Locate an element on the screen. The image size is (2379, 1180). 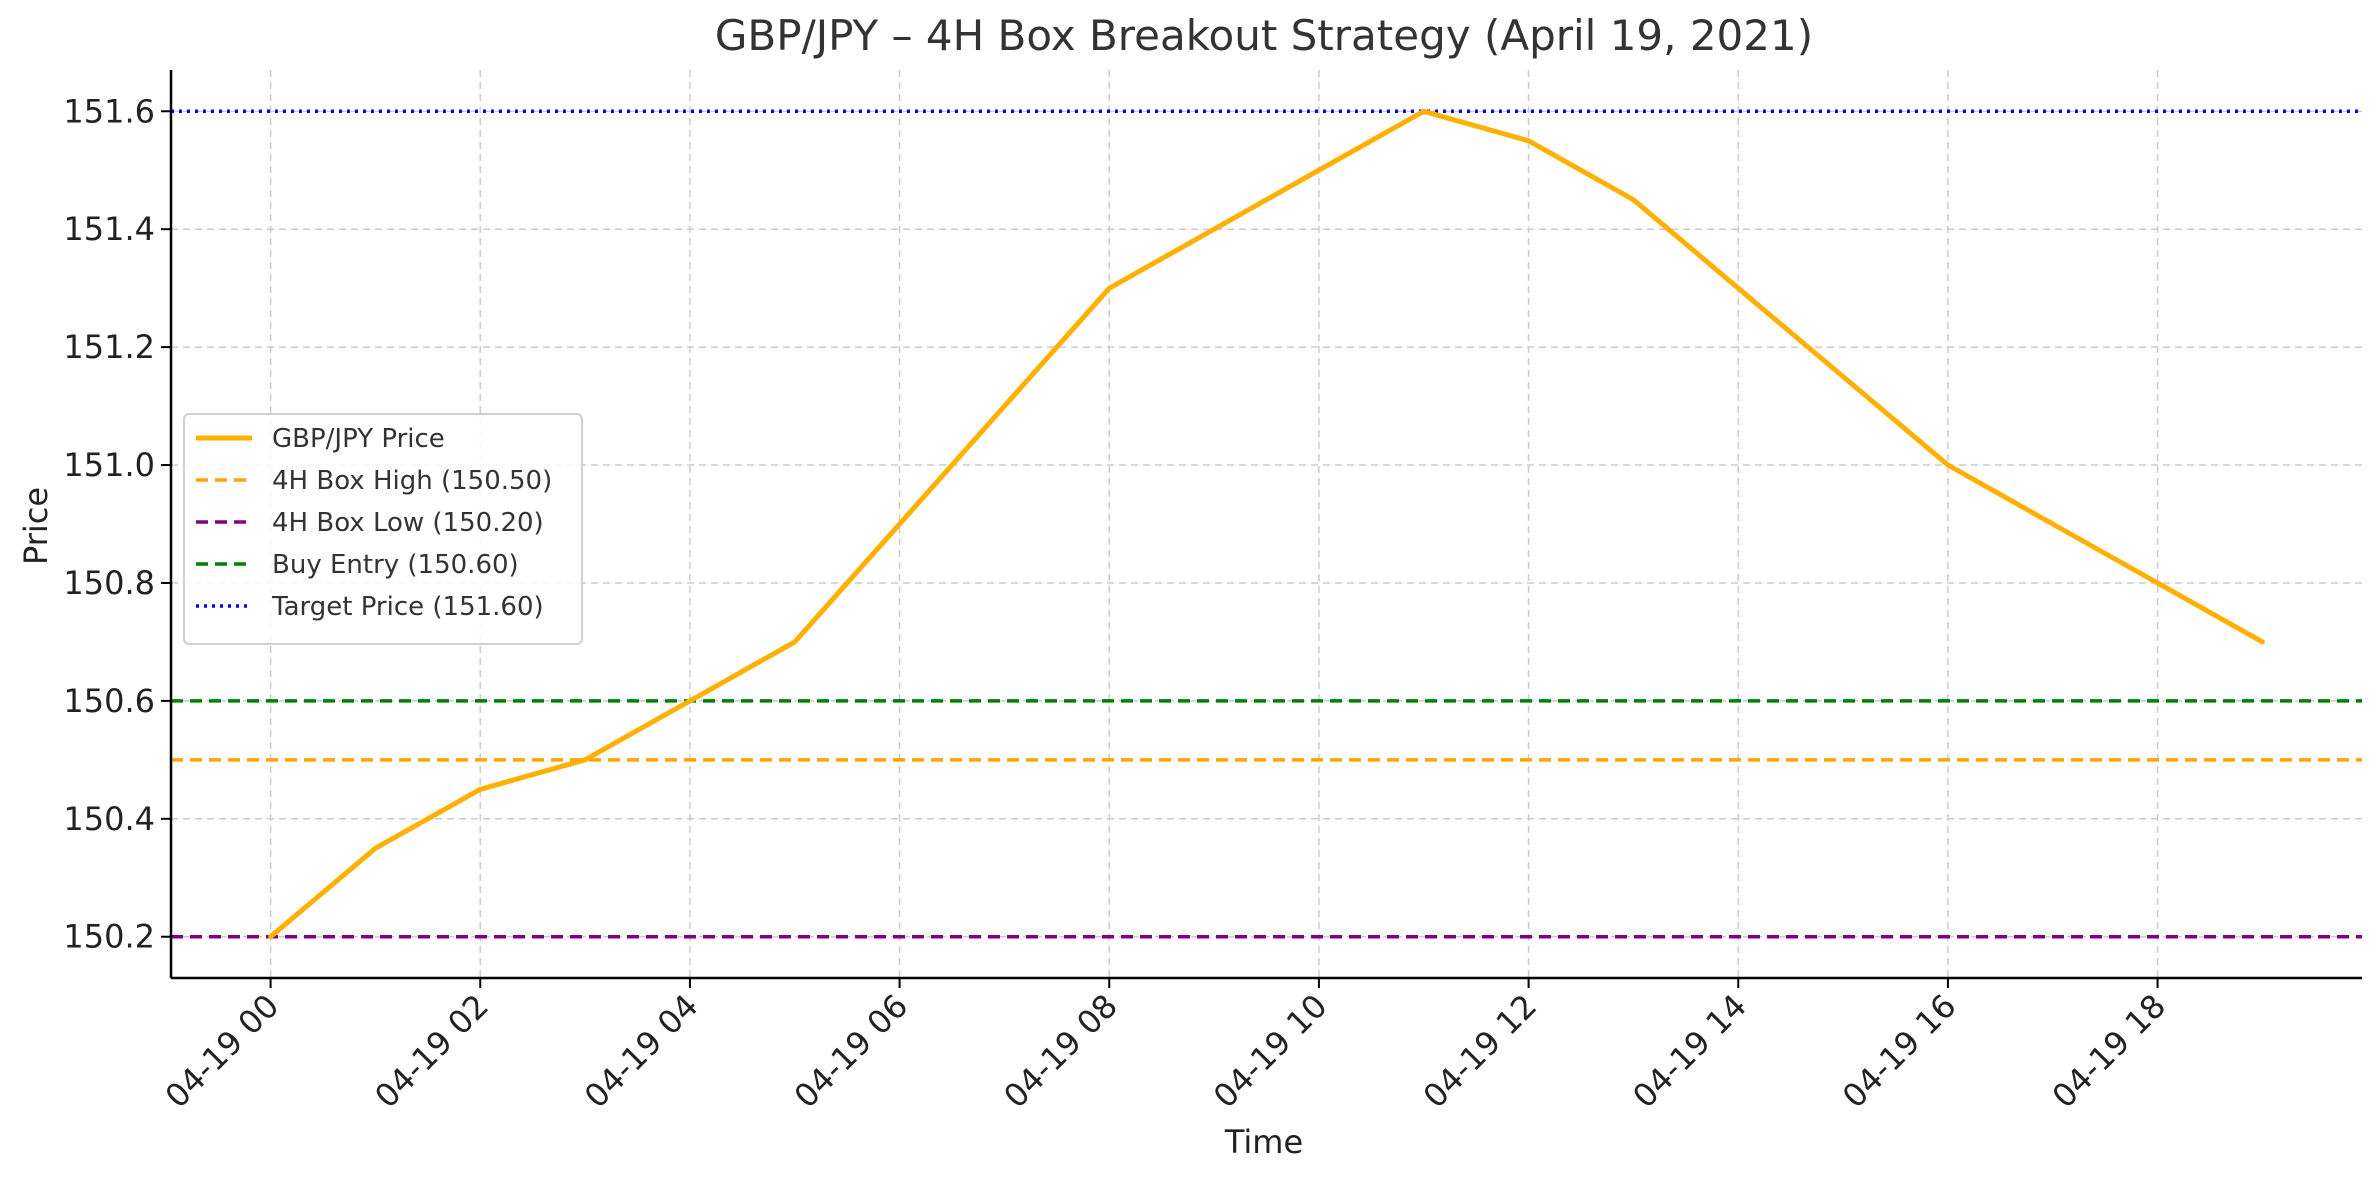
y-tick-label: 150.6 is located at coordinates (109, 701).